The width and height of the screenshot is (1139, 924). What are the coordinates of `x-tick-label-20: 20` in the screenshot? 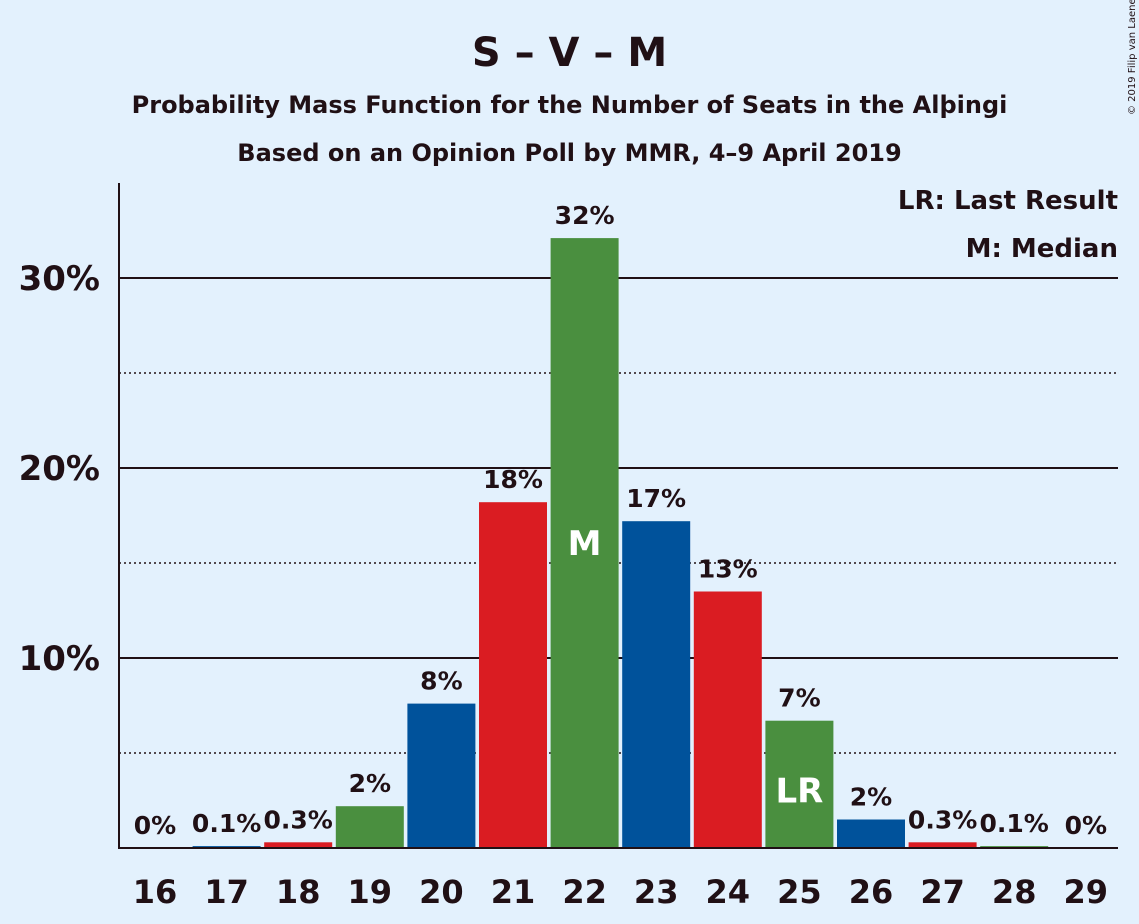 It's located at (441, 892).